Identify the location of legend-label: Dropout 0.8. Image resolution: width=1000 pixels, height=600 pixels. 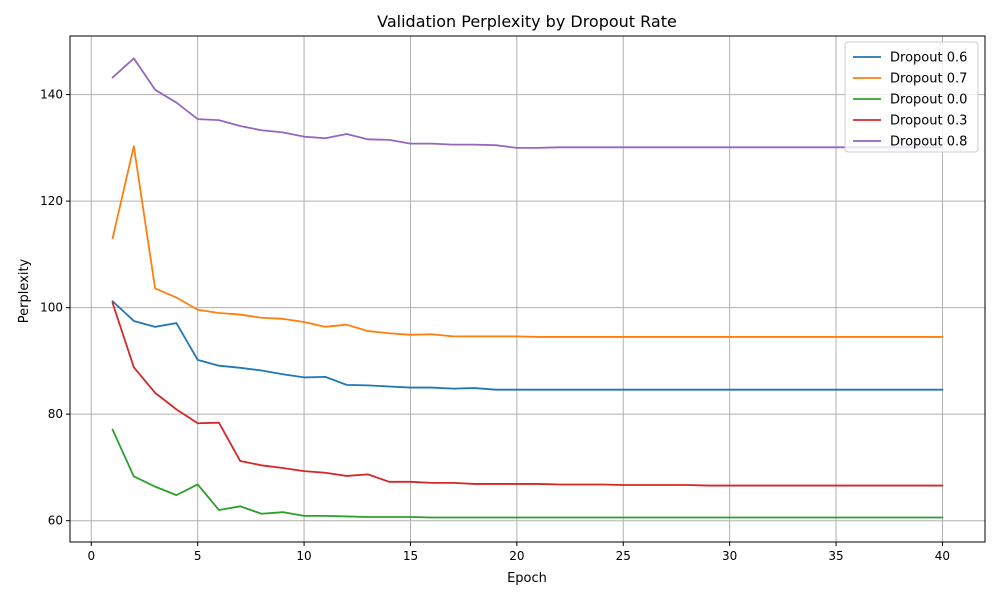
(928, 142).